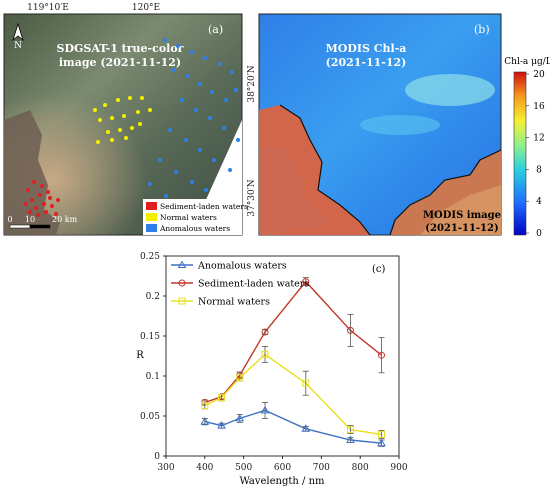 This screenshot has width=550, height=490. What do you see at coordinates (150, 337) in the screenshot?
I see `y-tick-label: 0.15` at bounding box center [150, 337].